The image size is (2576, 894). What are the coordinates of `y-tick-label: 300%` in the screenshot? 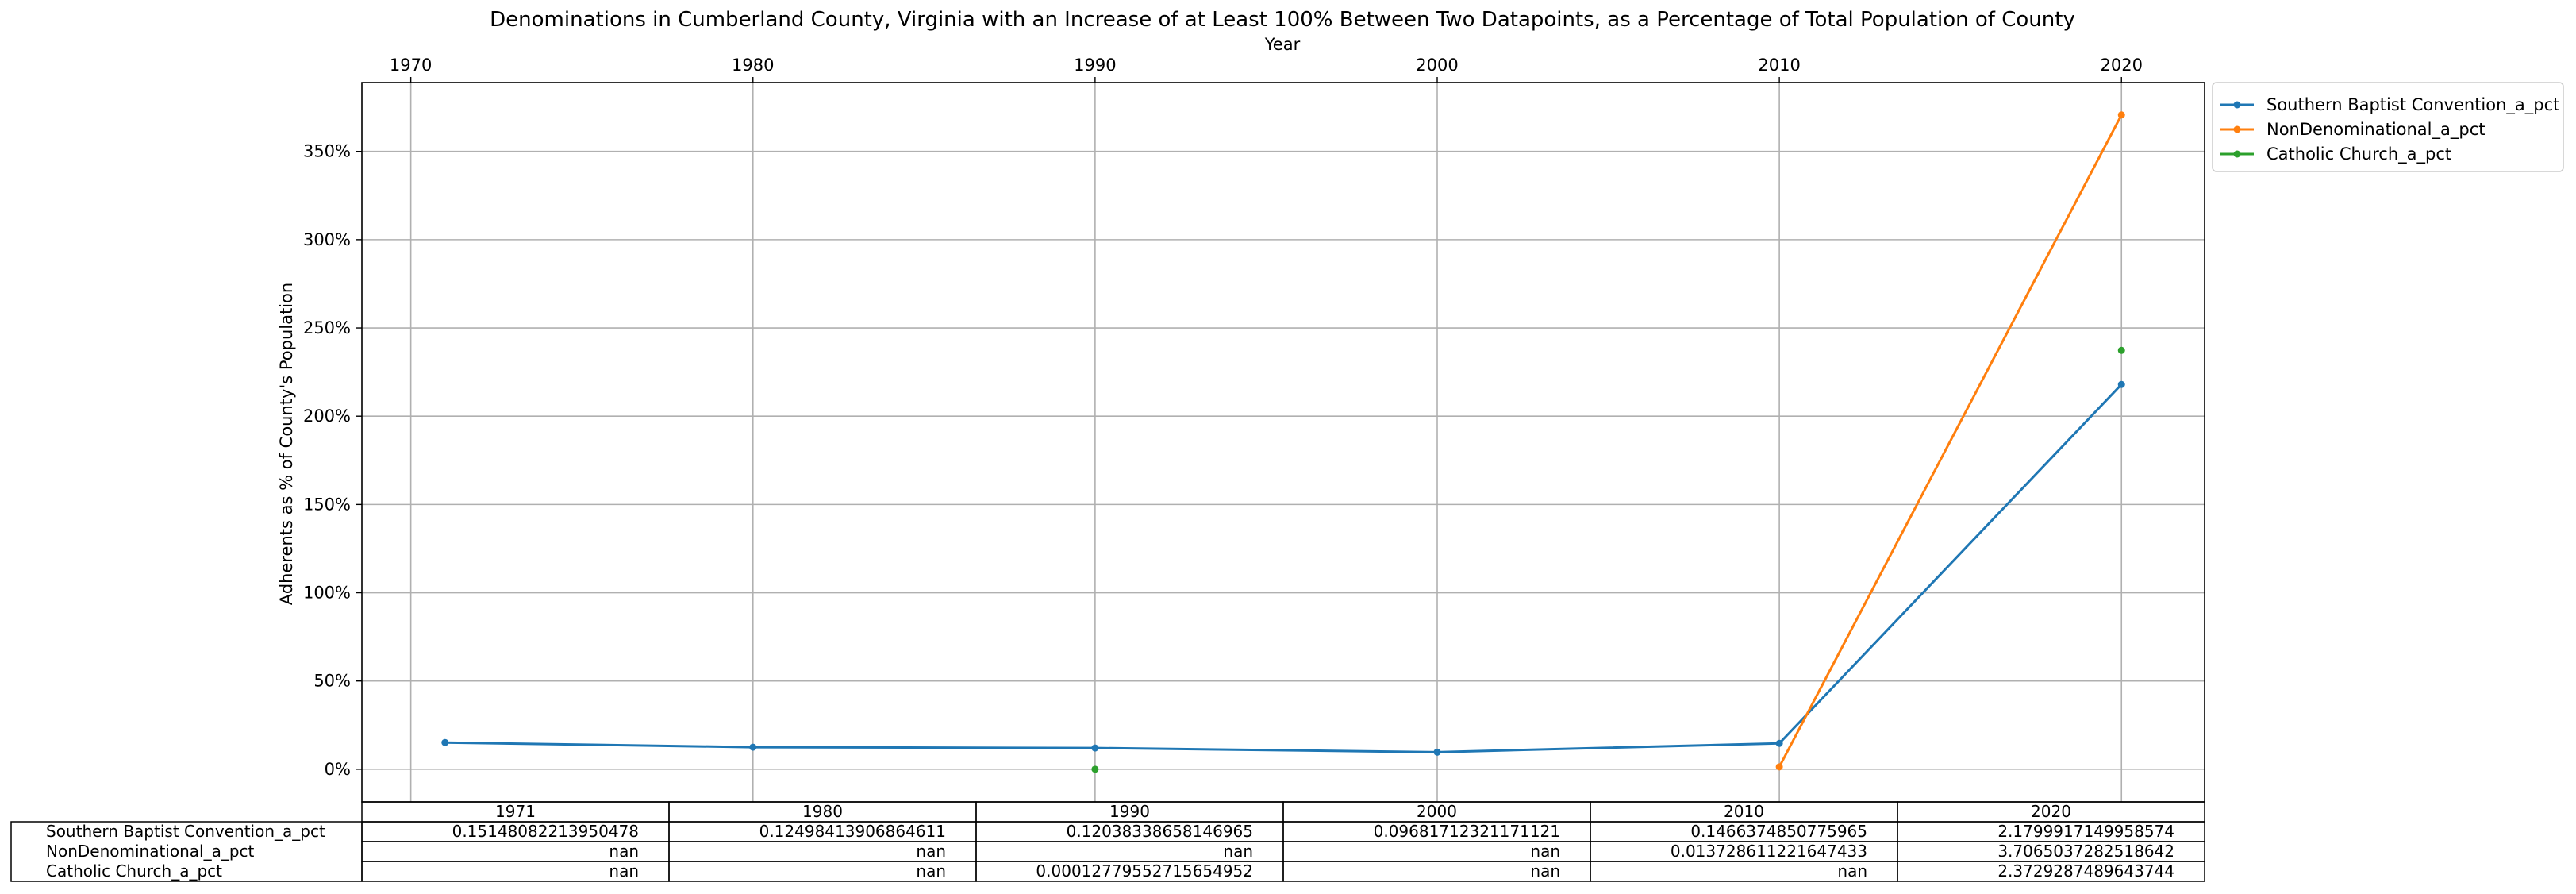 It's located at (327, 239).